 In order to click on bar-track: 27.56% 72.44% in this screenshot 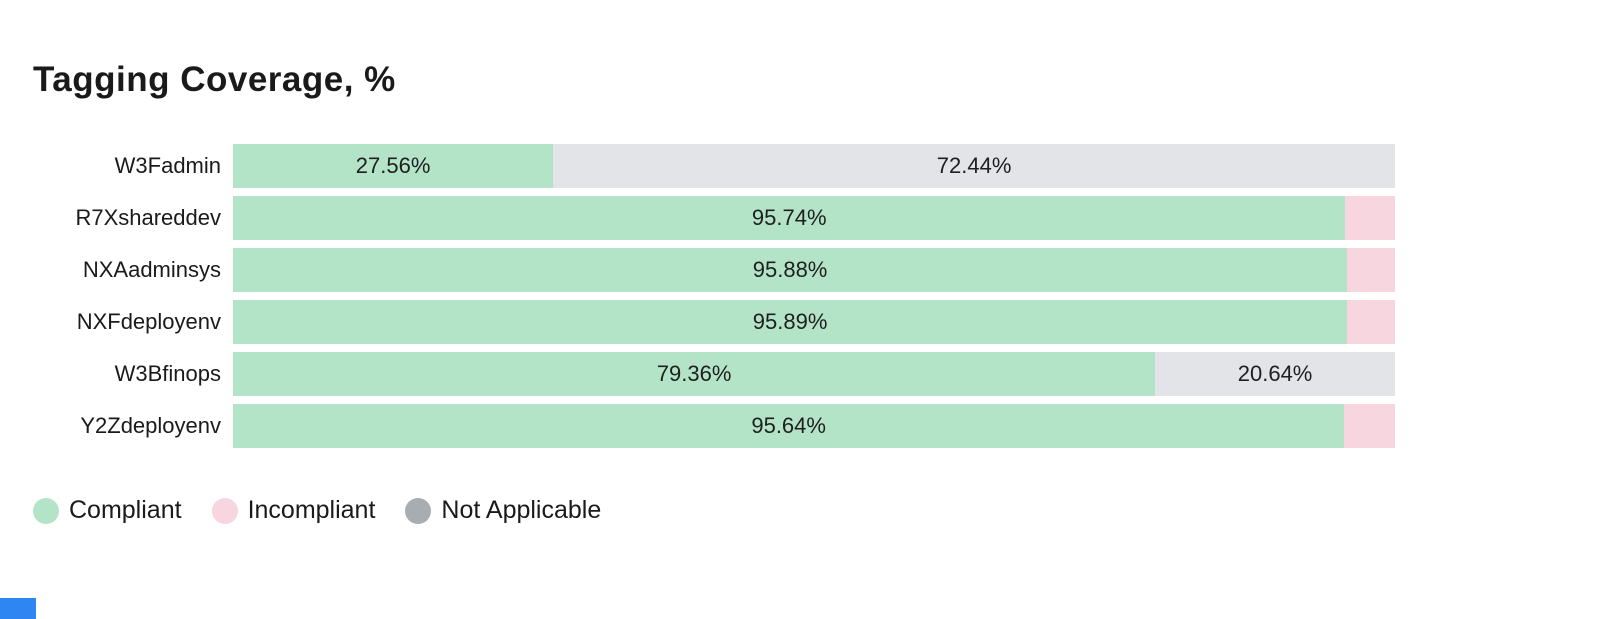, I will do `click(814, 166)`.